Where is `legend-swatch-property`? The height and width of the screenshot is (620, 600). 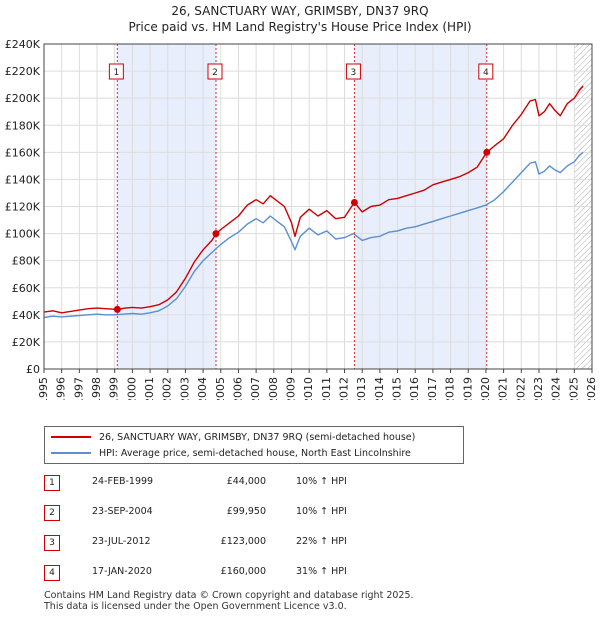 legend-swatch-property is located at coordinates (71, 437).